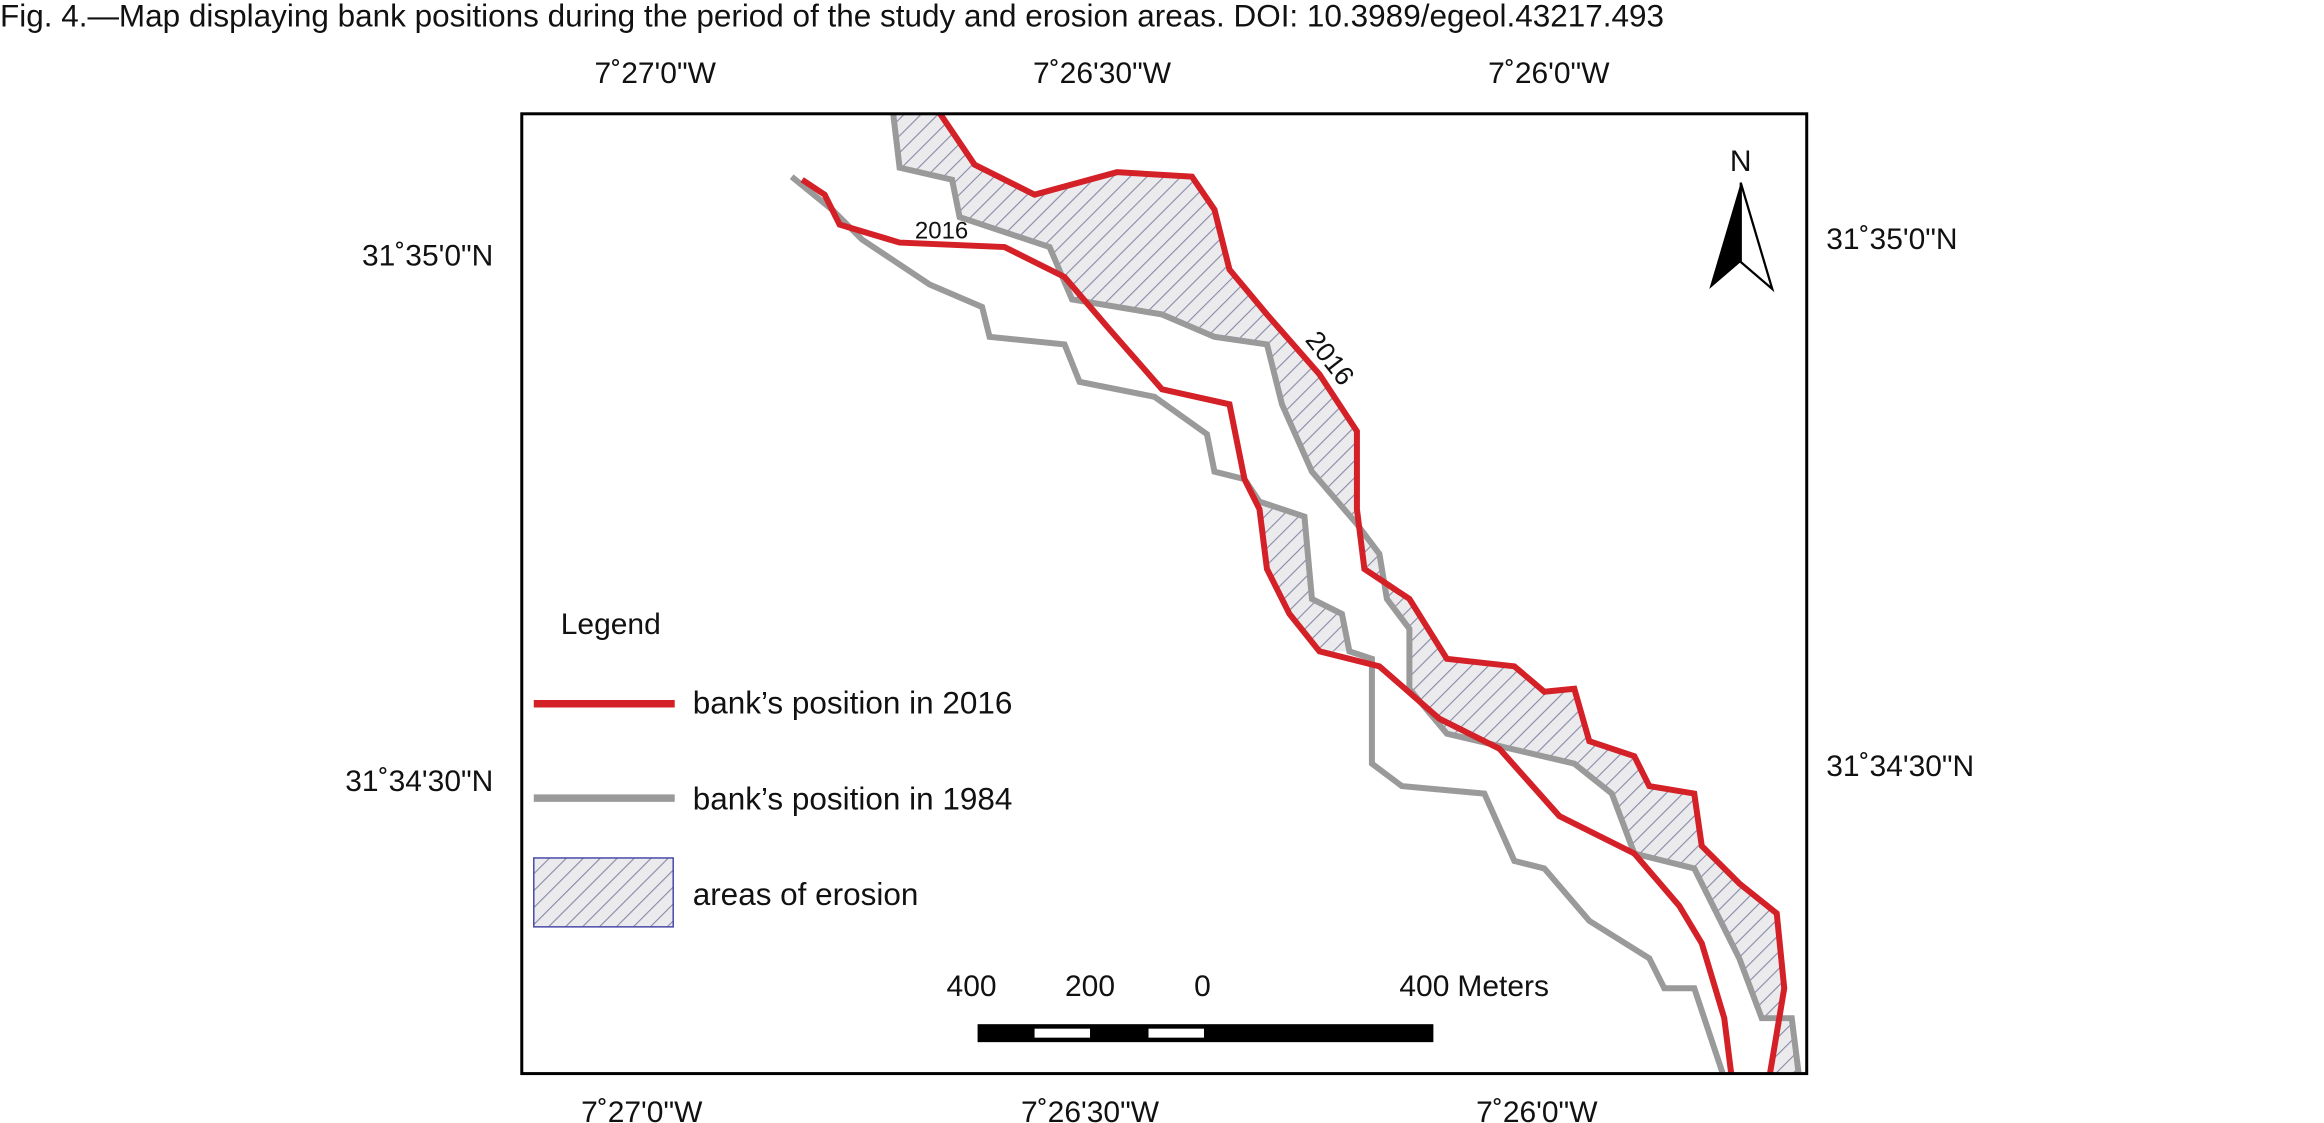 The width and height of the screenshot is (2324, 1123). What do you see at coordinates (941, 230) in the screenshot?
I see `map-label: 2016` at bounding box center [941, 230].